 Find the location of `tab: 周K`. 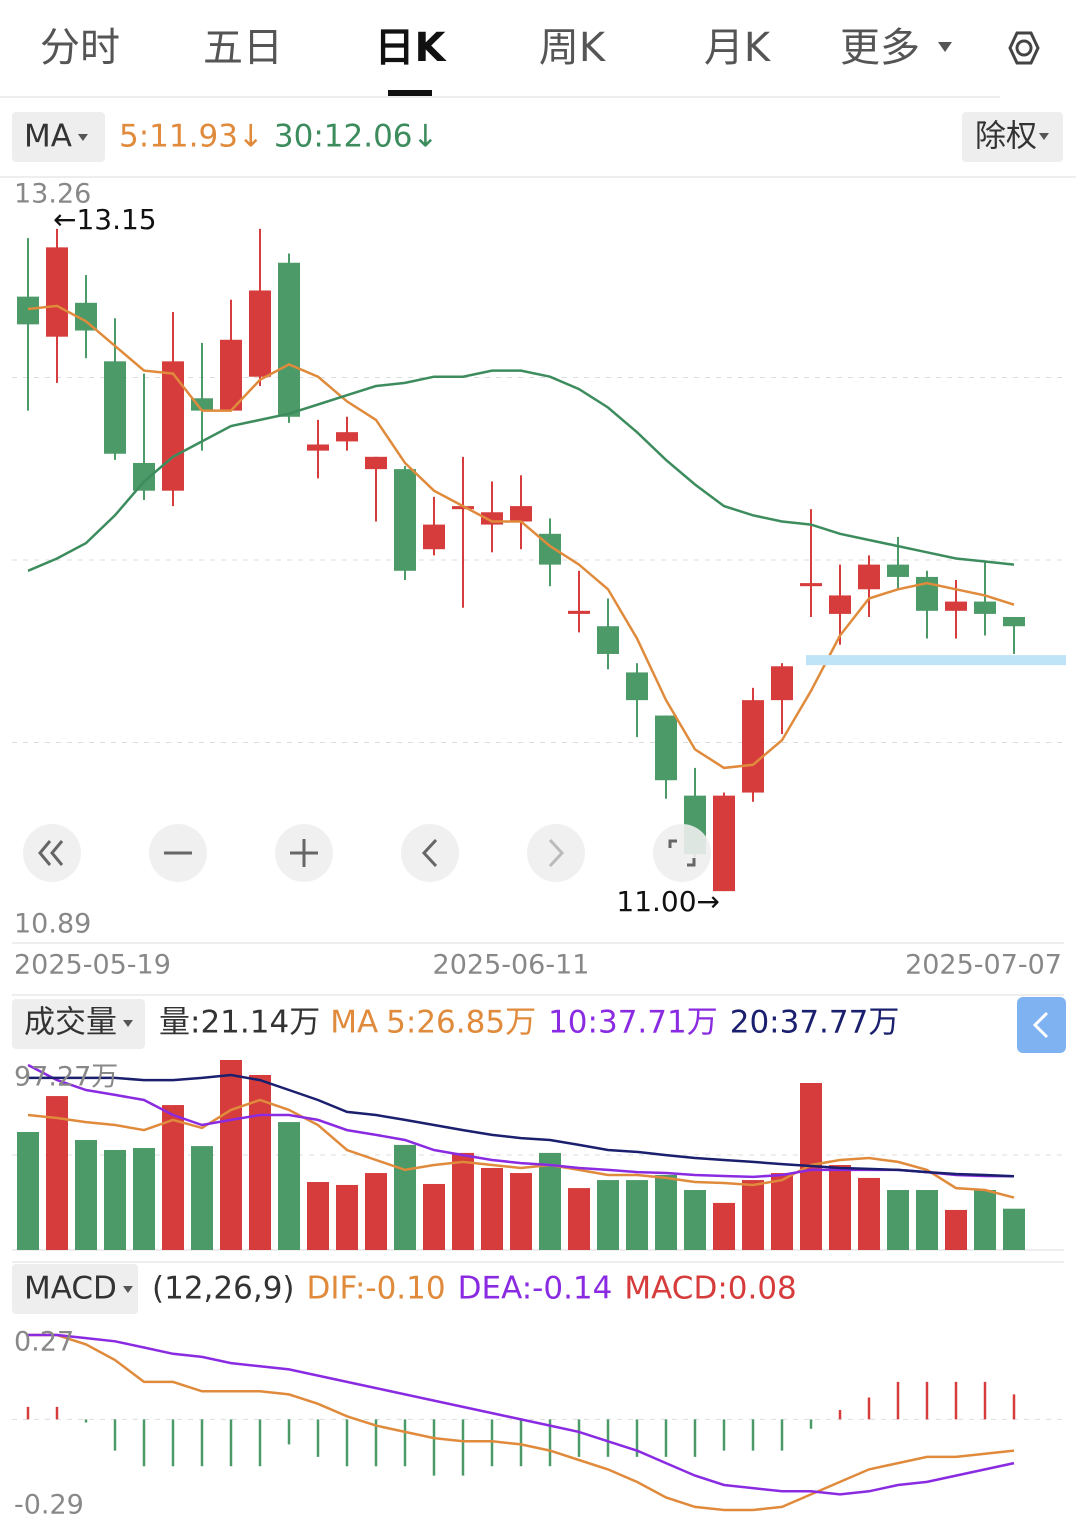

tab: 周K is located at coordinates (573, 48).